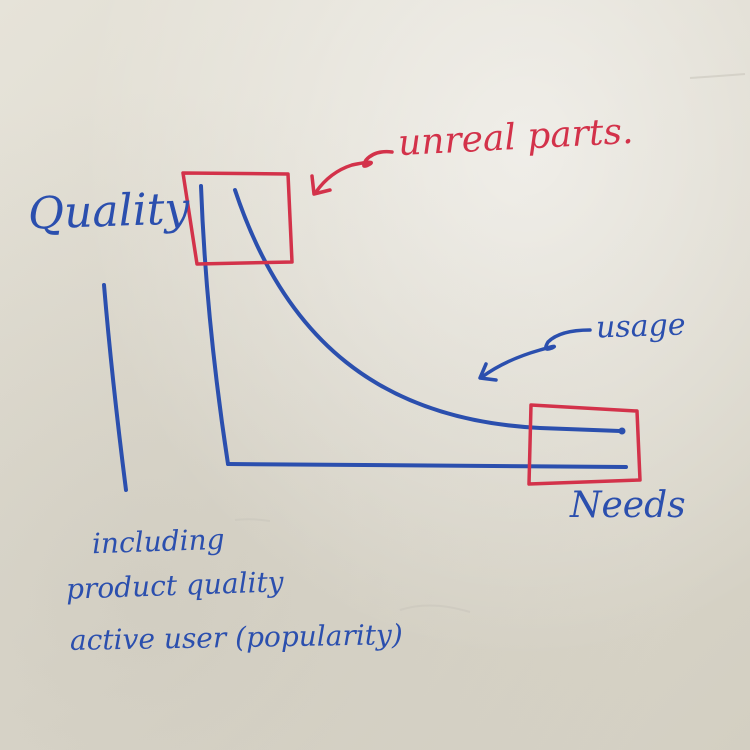  What do you see at coordinates (488, 372) in the screenshot?
I see `usage-arrow-head-icon` at bounding box center [488, 372].